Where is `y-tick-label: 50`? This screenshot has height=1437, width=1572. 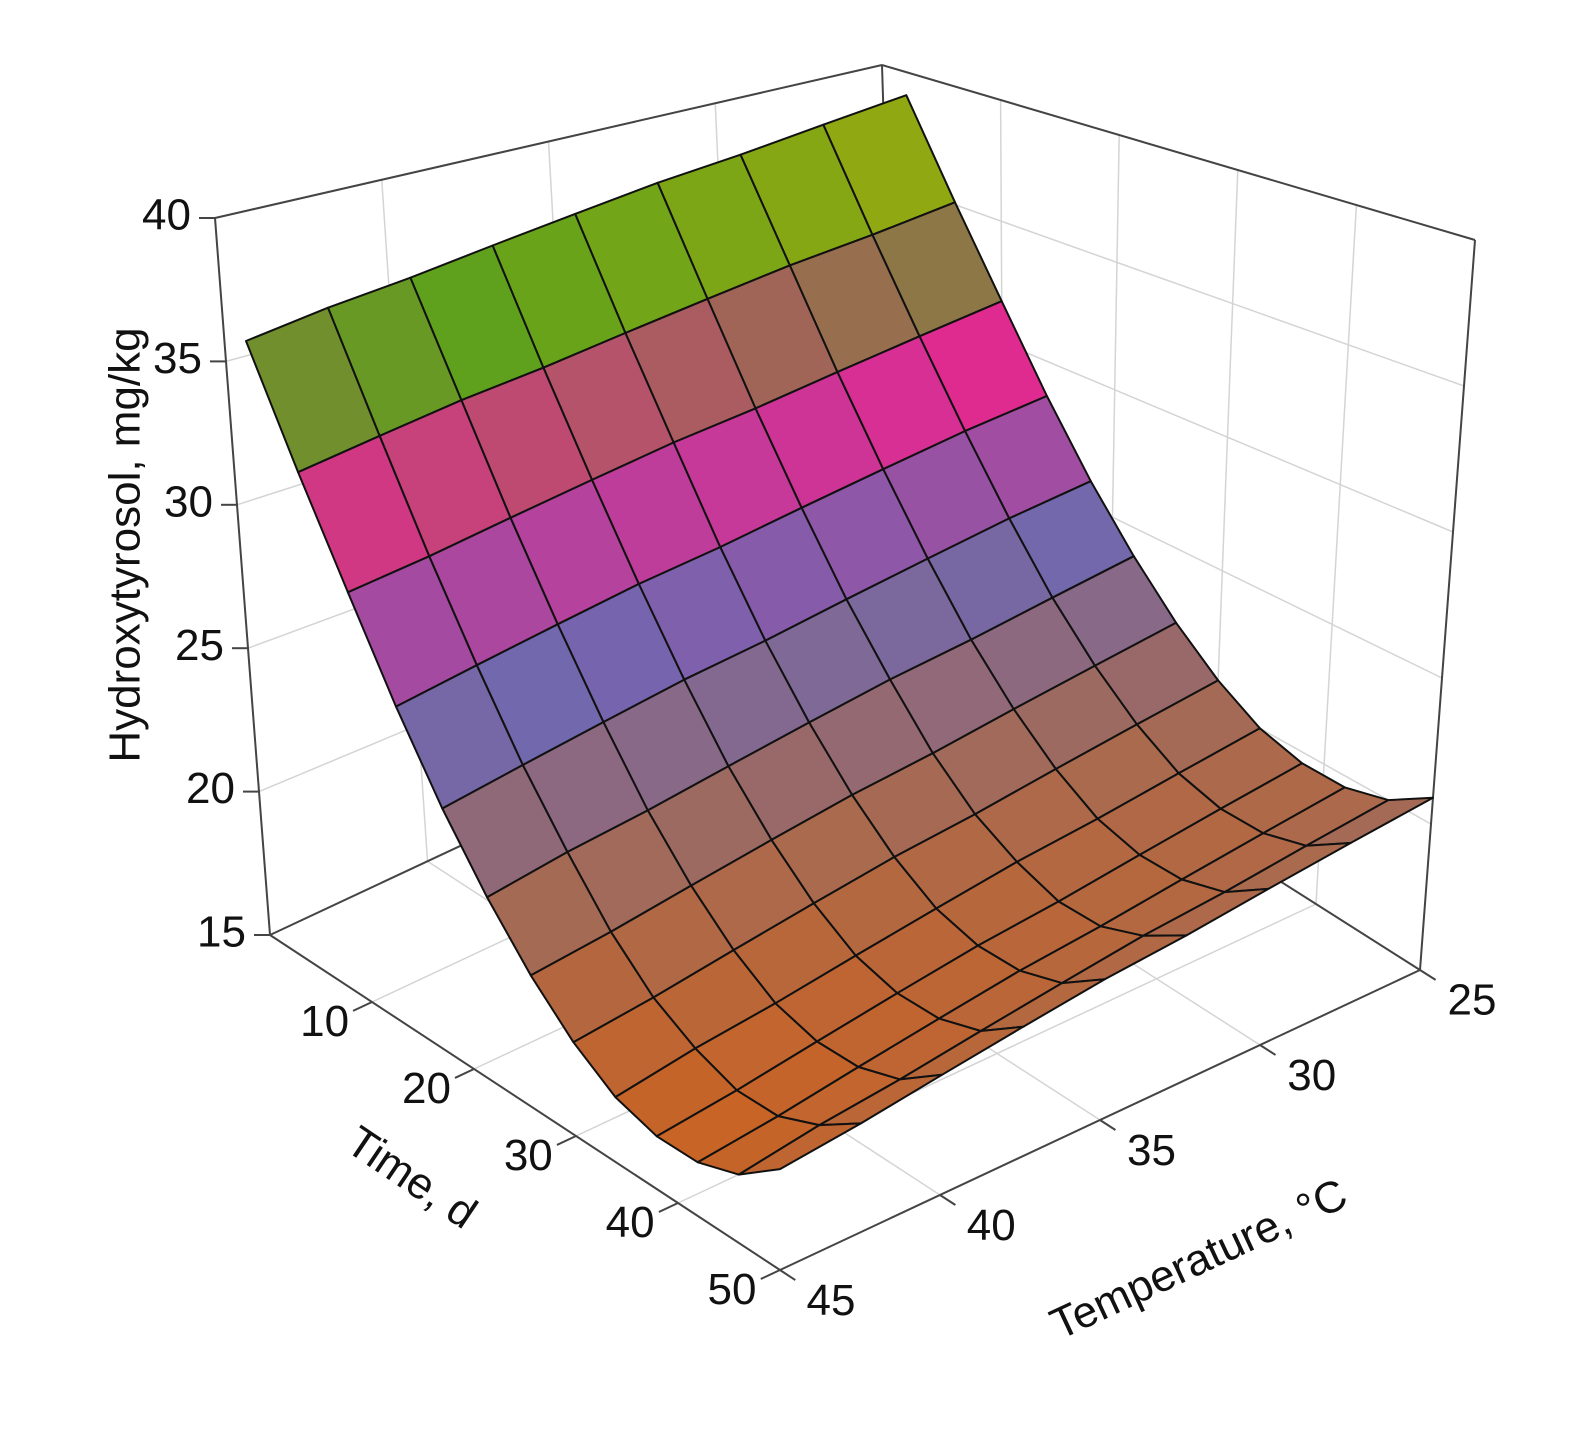
y-tick-label: 50 is located at coordinates (732, 1289).